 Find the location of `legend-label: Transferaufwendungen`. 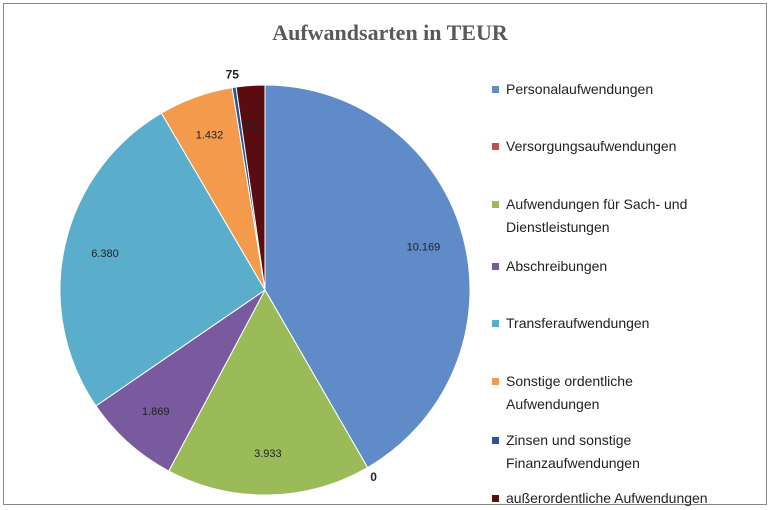

legend-label: Transferaufwendungen is located at coordinates (578, 323).